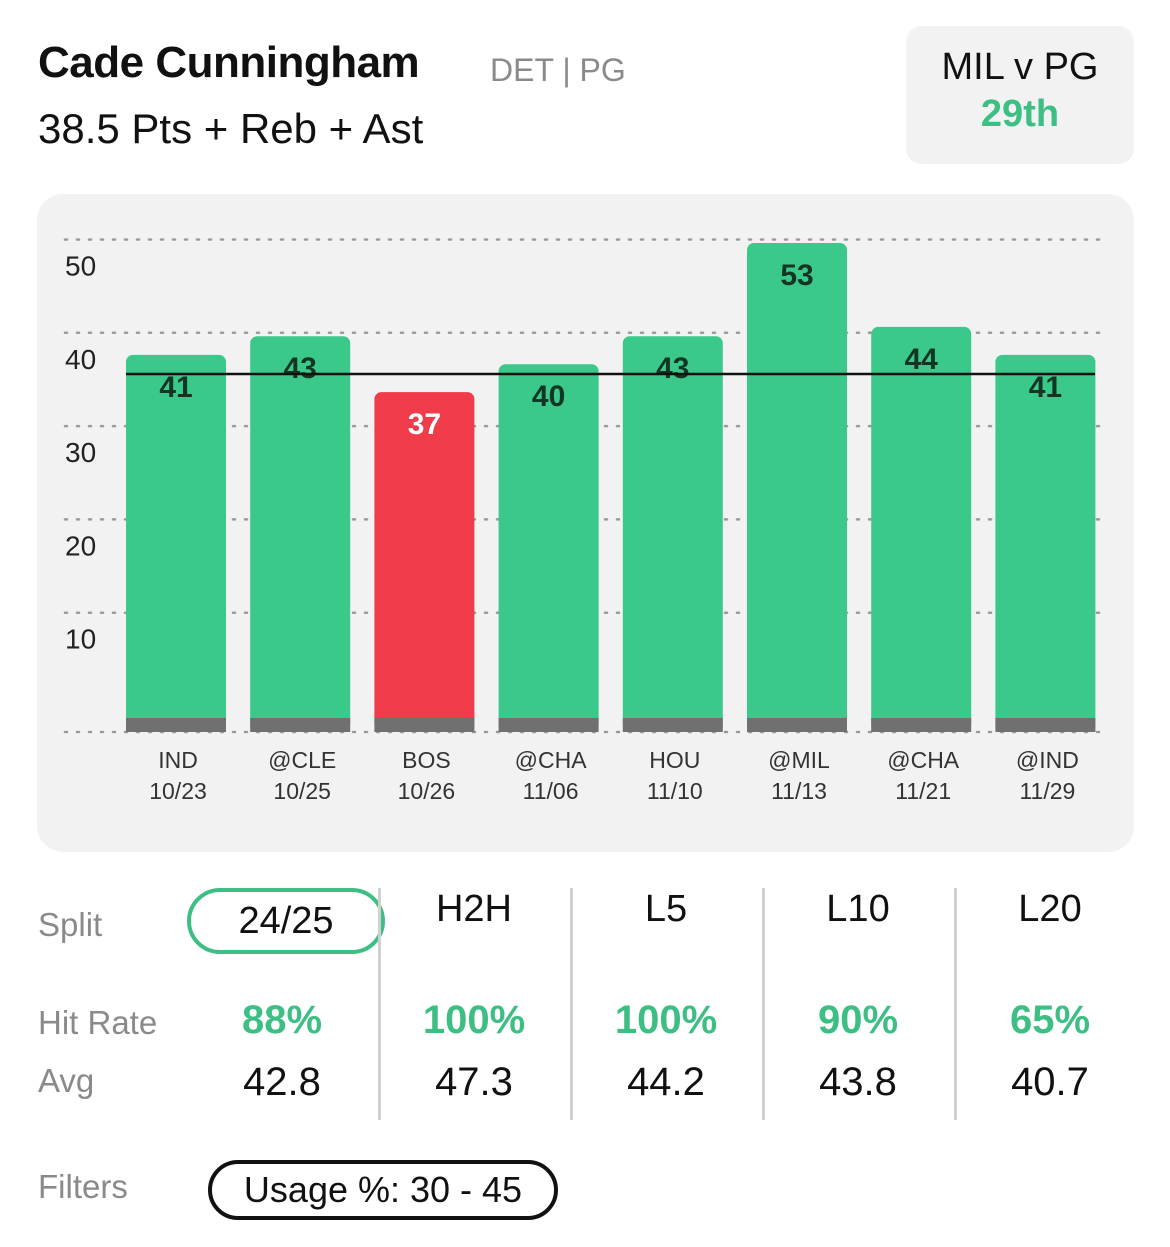 This screenshot has width=1170, height=1247. I want to click on bar-value-label: 44, so click(922, 359).